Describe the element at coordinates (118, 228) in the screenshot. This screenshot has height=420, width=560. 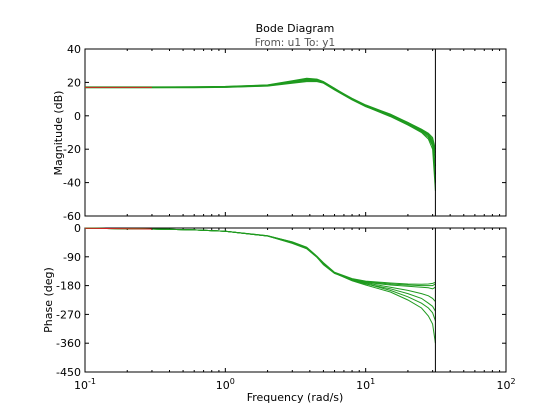
I see `phase-primary-trace` at that location.